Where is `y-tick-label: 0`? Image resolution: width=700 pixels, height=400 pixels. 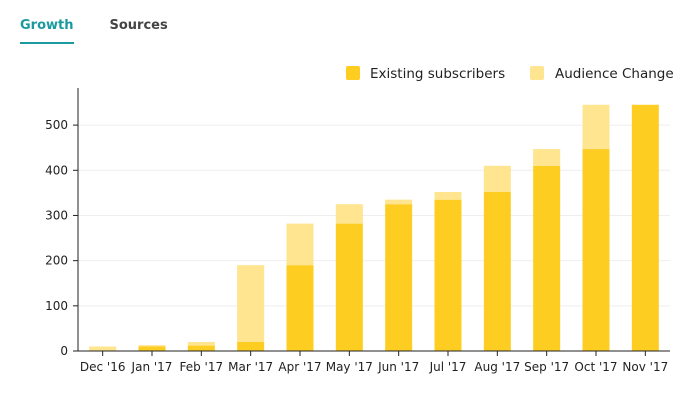 y-tick-label: 0 is located at coordinates (64, 351).